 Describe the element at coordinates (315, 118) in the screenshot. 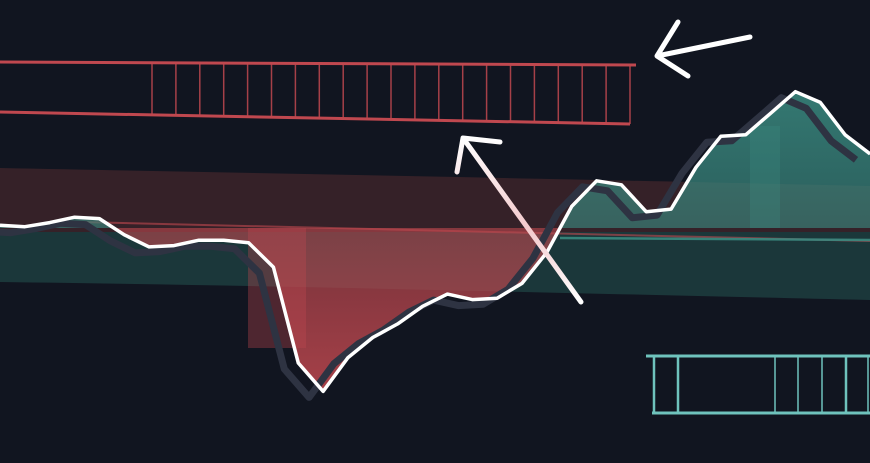

I see `upper-ladder-bottom-rail` at that location.